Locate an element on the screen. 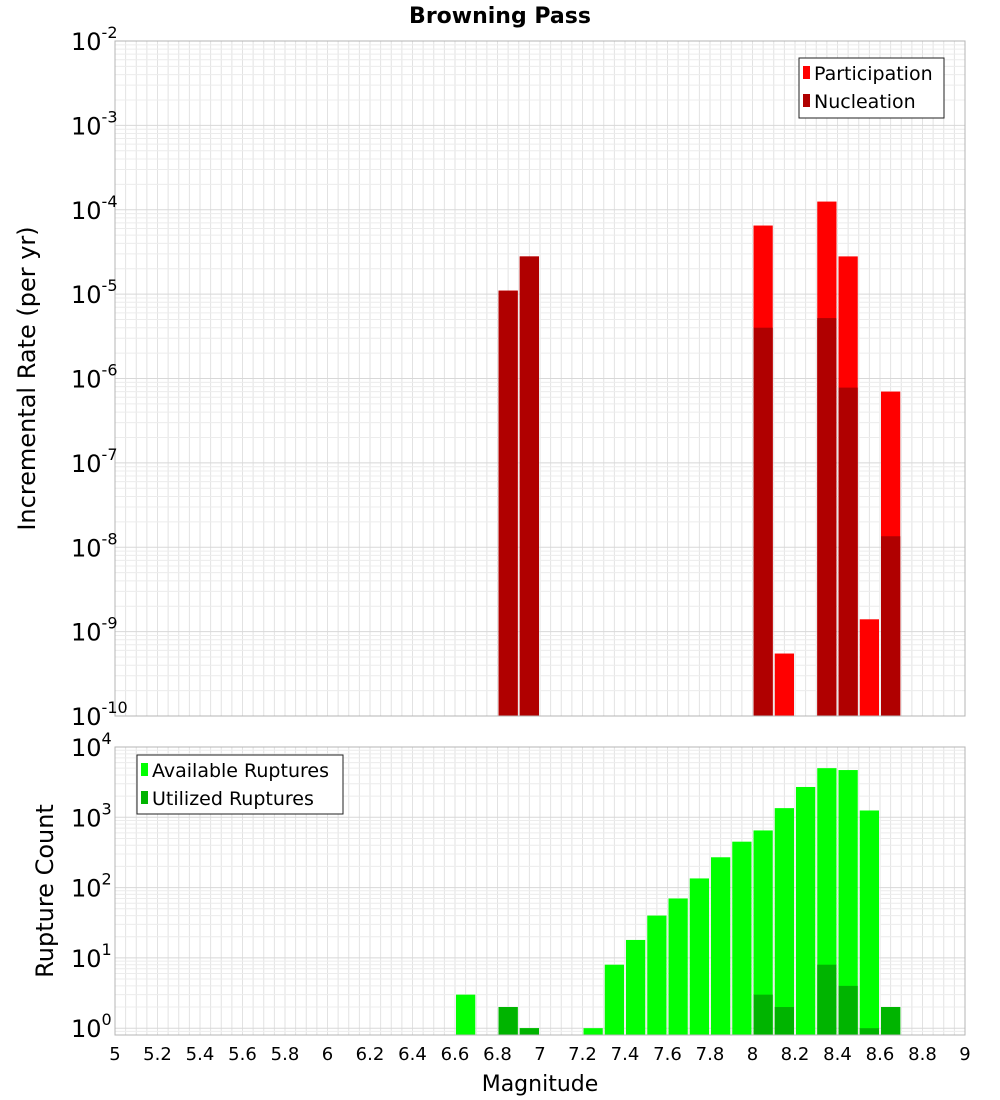 Image resolution: width=1000 pixels, height=1100 pixels. x-tick-label: 6.2 is located at coordinates (370, 1054).